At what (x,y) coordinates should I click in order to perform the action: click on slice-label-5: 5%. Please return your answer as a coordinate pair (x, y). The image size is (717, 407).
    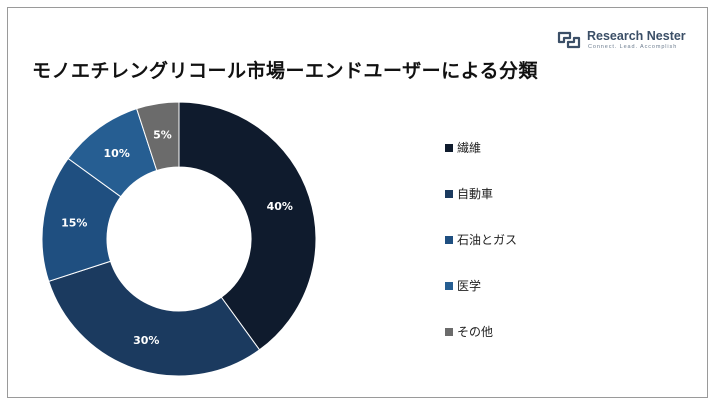
    Looking at the image, I should click on (162, 134).